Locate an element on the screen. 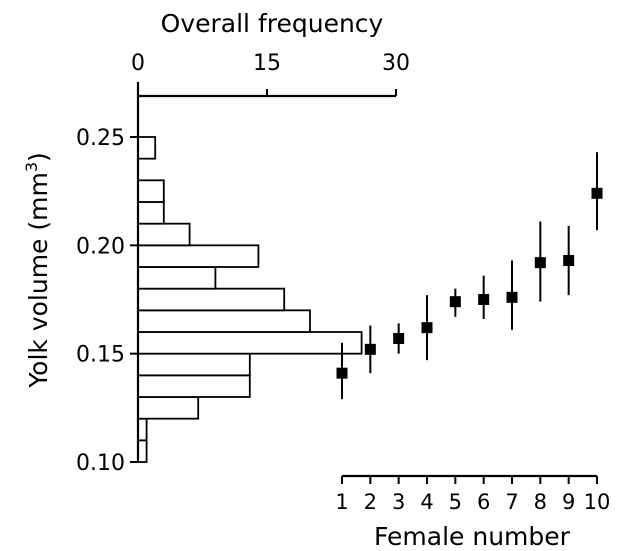 This screenshot has height=551, width=626. bottom-axis-title: Female number is located at coordinates (472, 536).